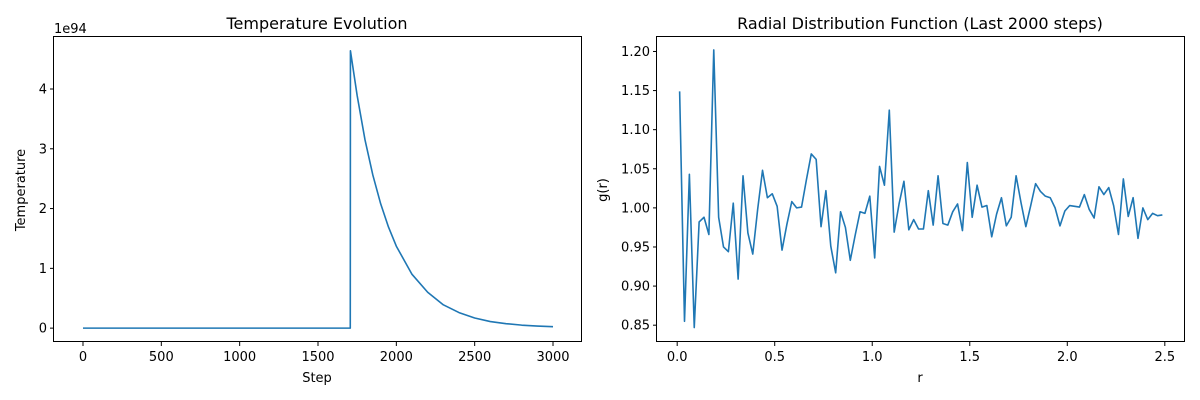  Describe the element at coordinates (396, 357) in the screenshot. I see `x-tick-label: 2000` at that location.